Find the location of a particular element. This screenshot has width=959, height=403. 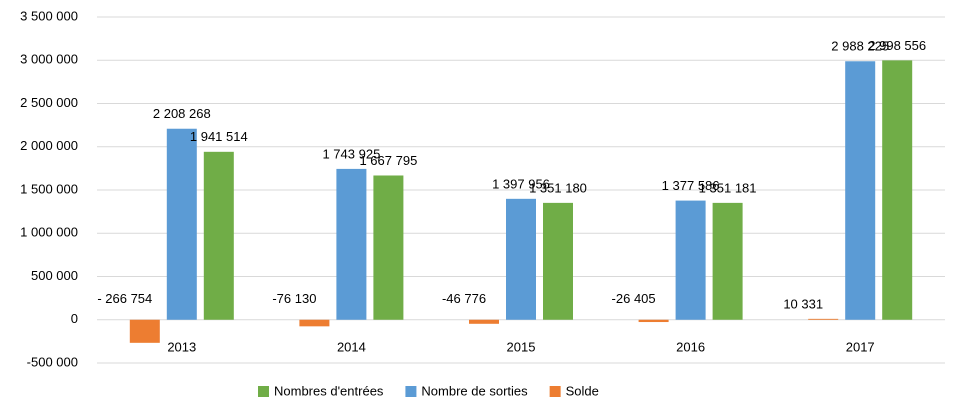

y-tick-label: -500 000 is located at coordinates (52, 361).